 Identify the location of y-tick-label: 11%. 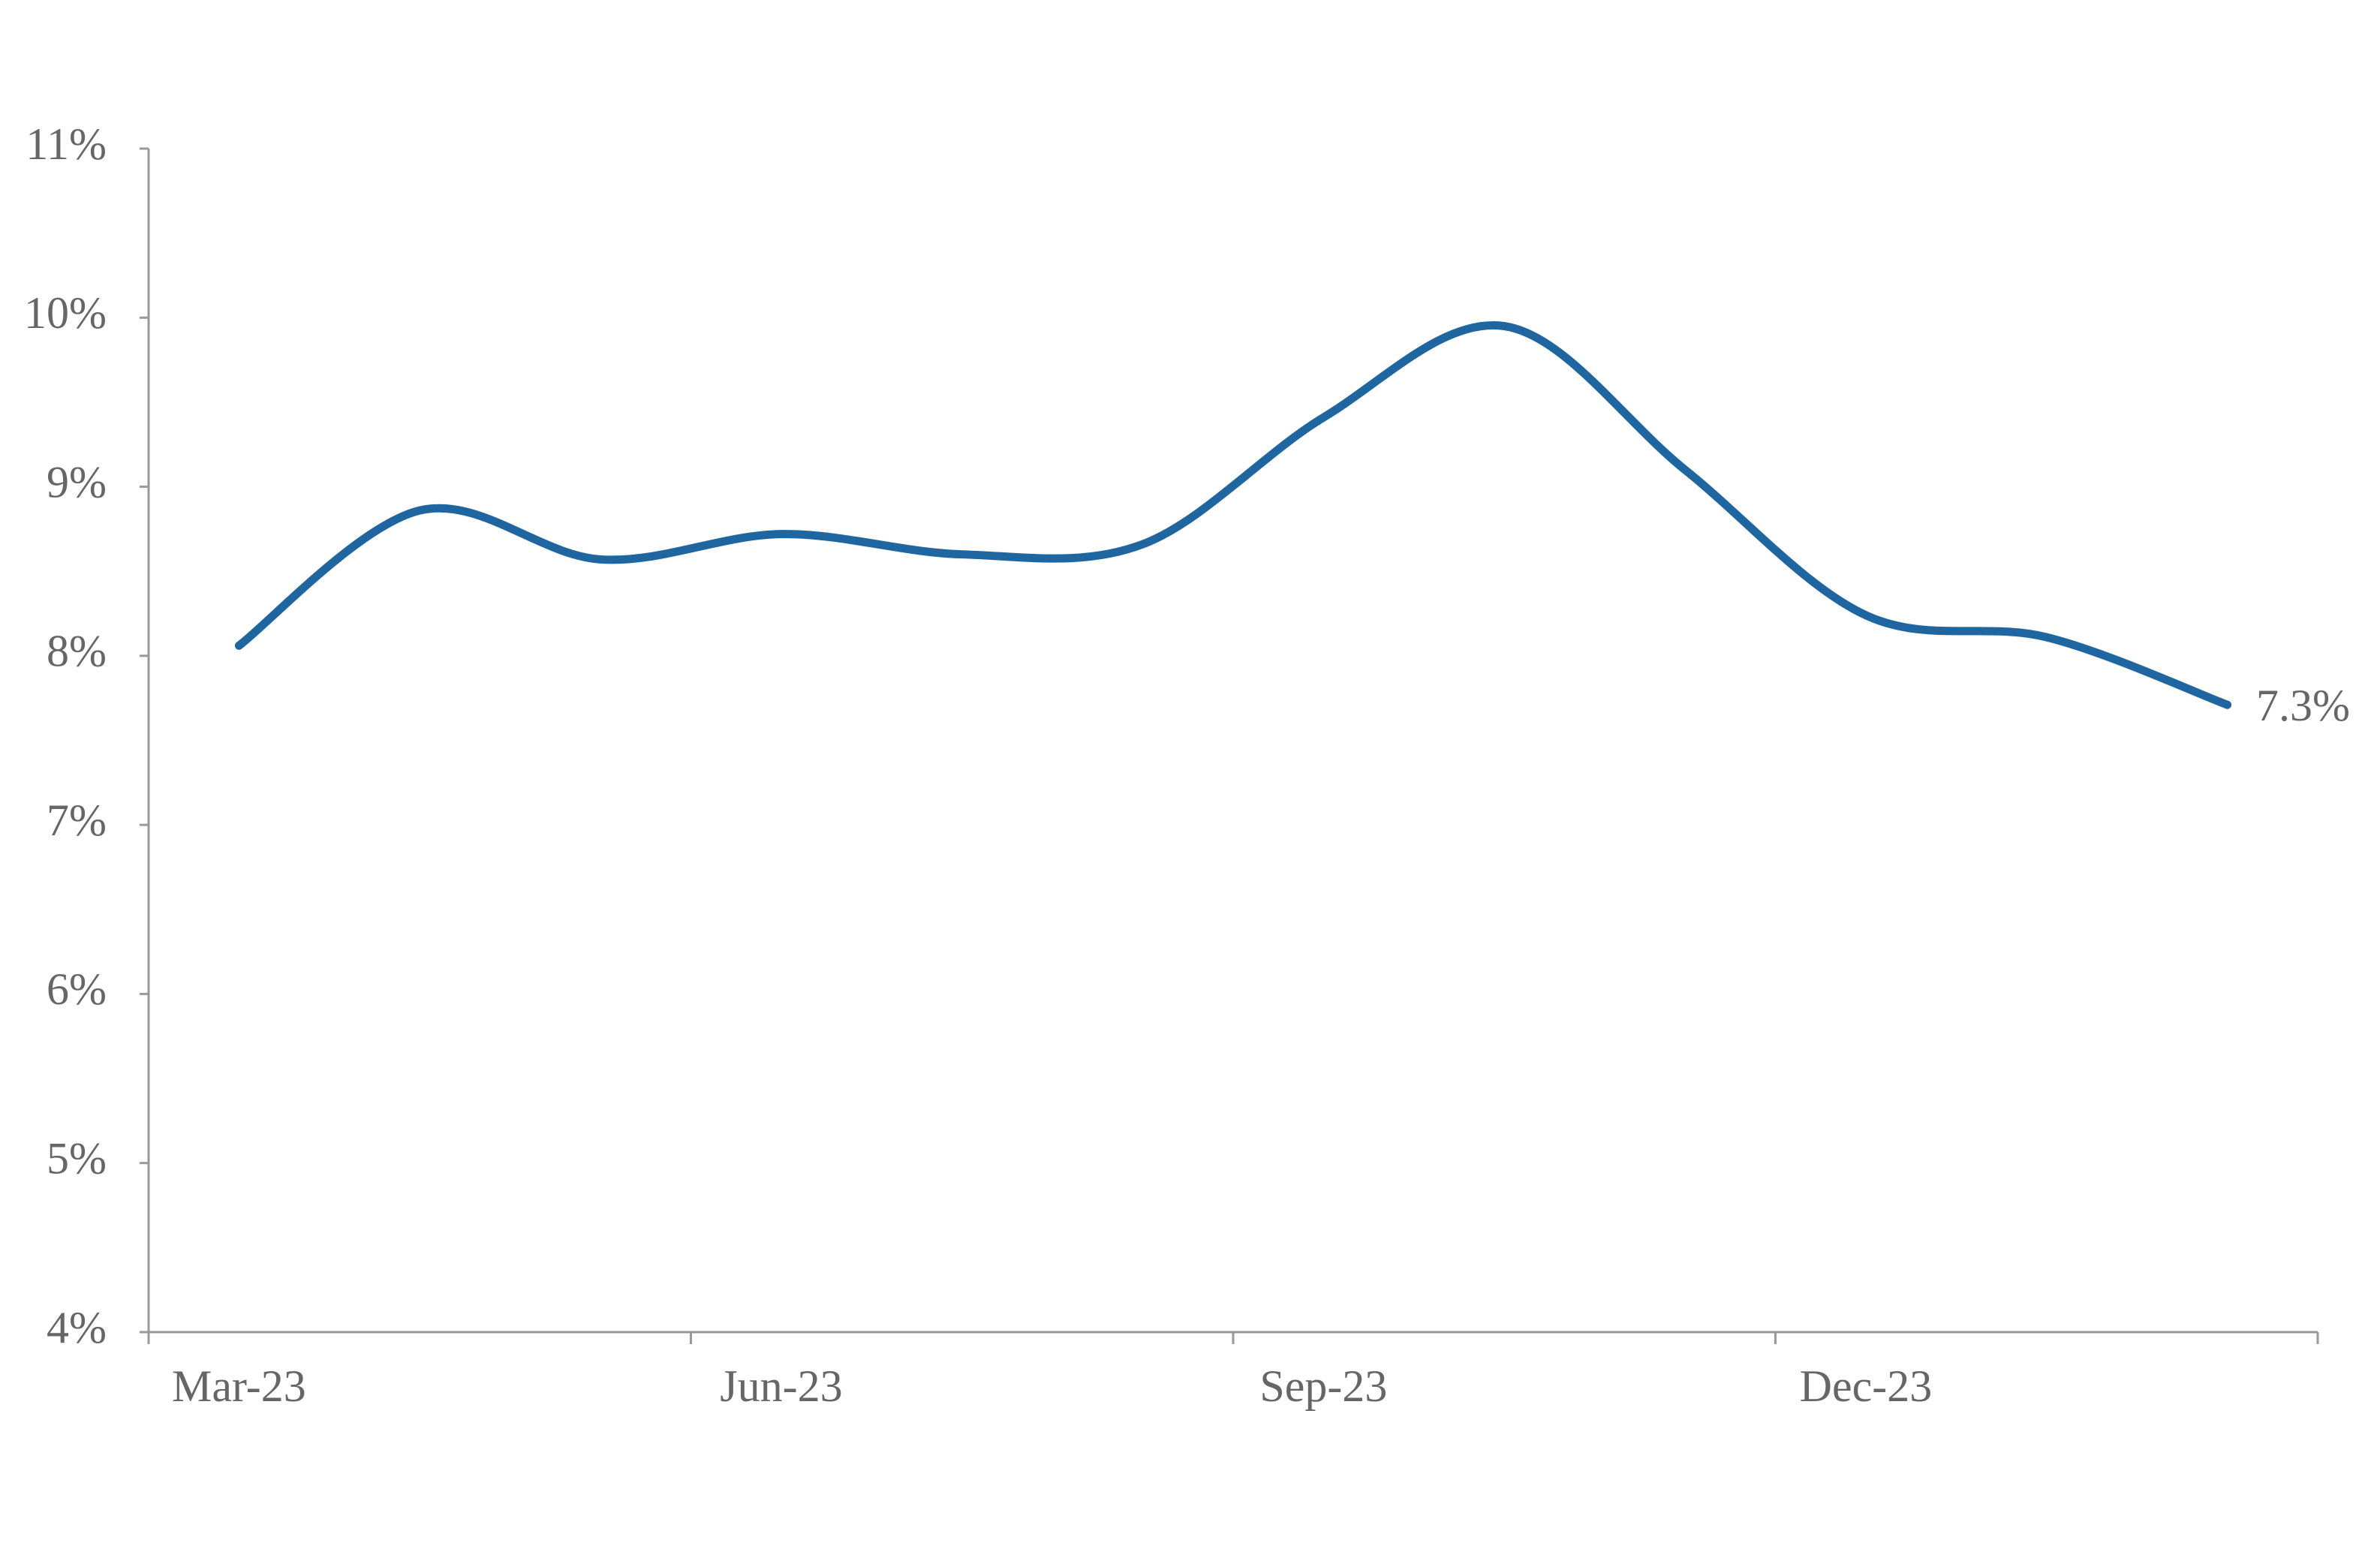
(66, 144).